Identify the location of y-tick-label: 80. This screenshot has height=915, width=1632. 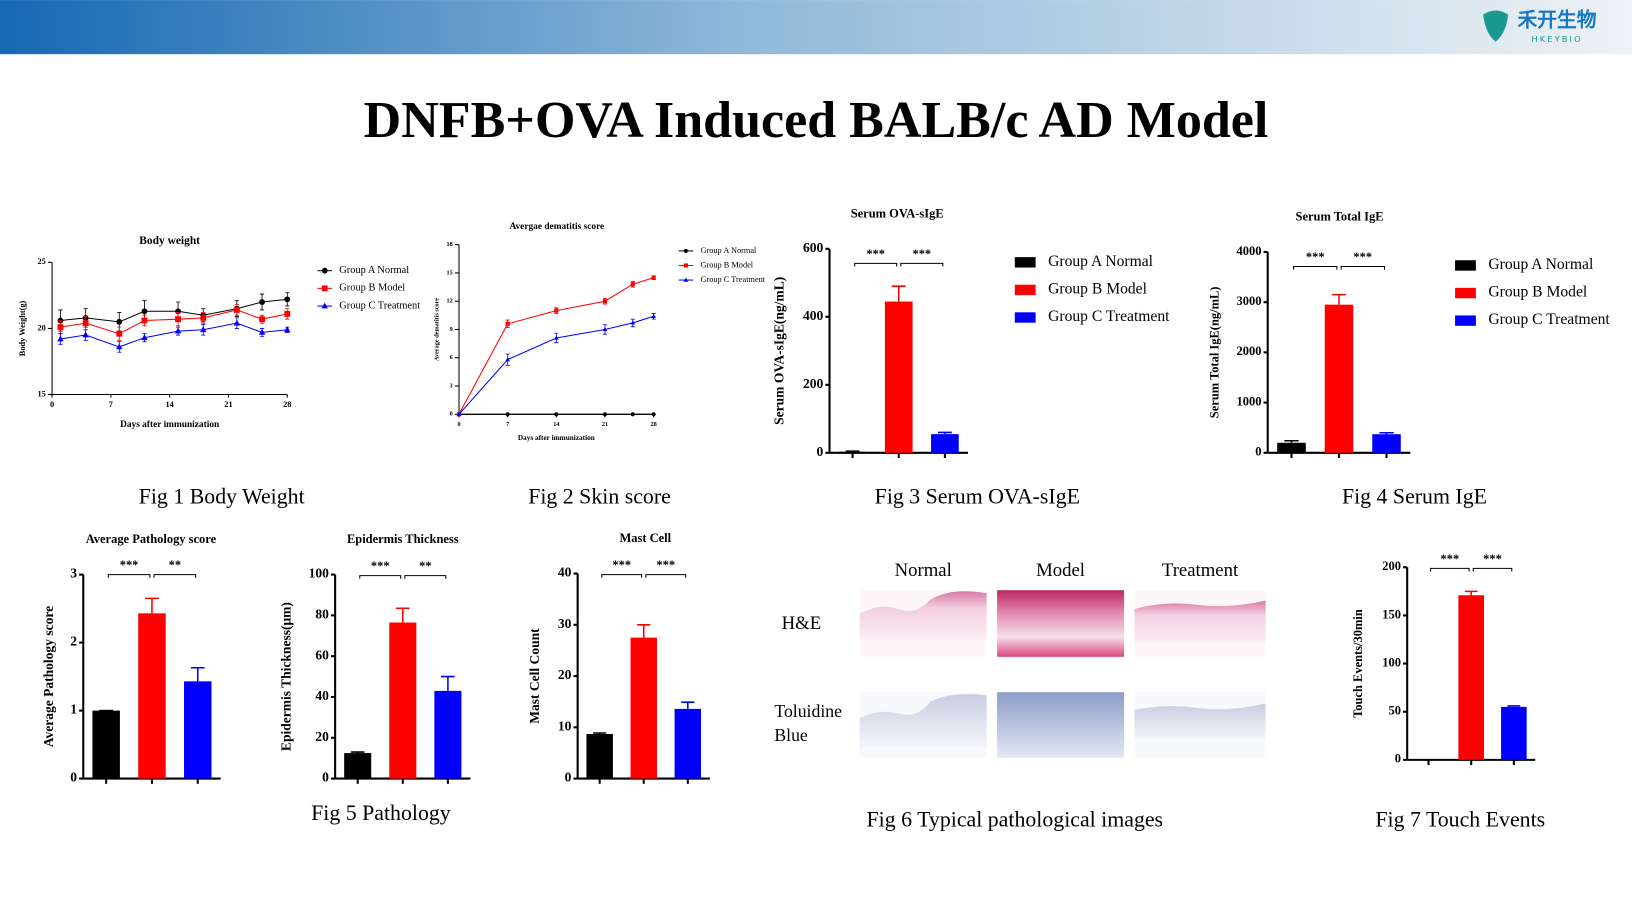
(322, 614).